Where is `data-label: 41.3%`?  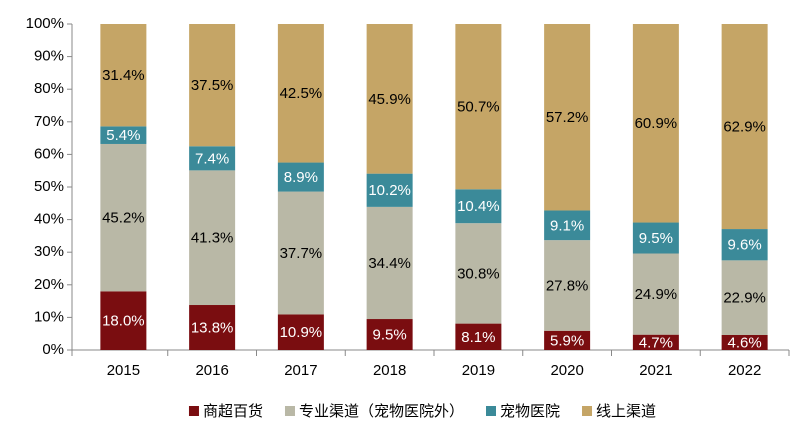 data-label: 41.3% is located at coordinates (212, 238).